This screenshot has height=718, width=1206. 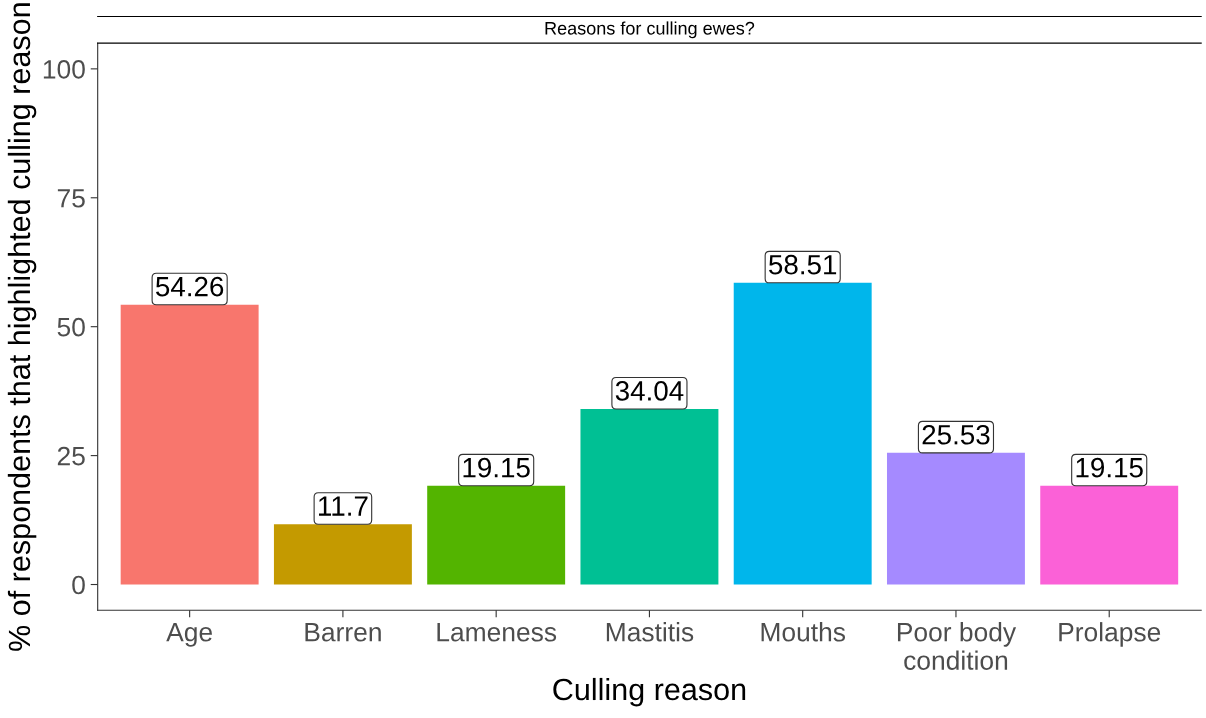 I want to click on chart-title: Reasons for culling ewes?, so click(x=650, y=30).